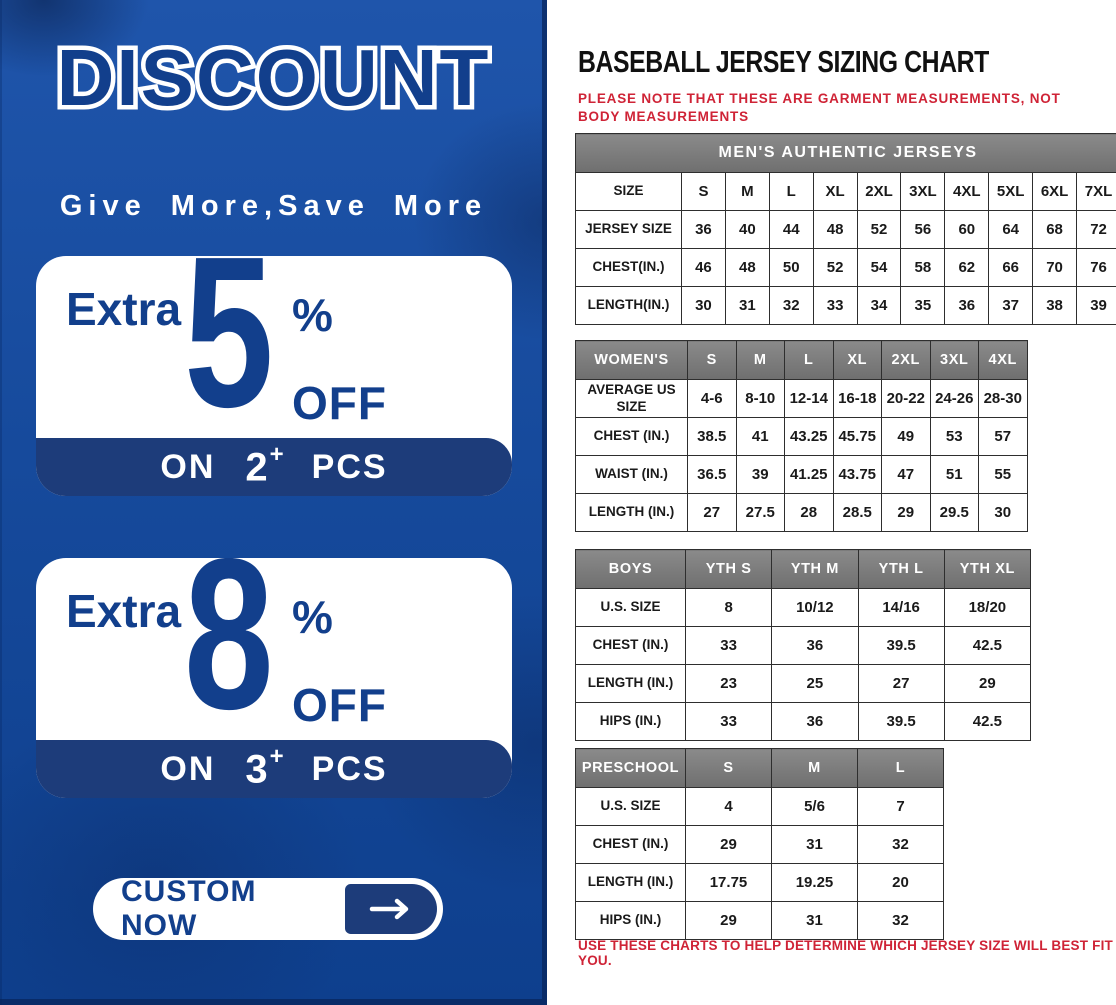  Describe the element at coordinates (274, 769) in the screenshot. I see `offer-condition-band: ON 3+ PCS` at that location.